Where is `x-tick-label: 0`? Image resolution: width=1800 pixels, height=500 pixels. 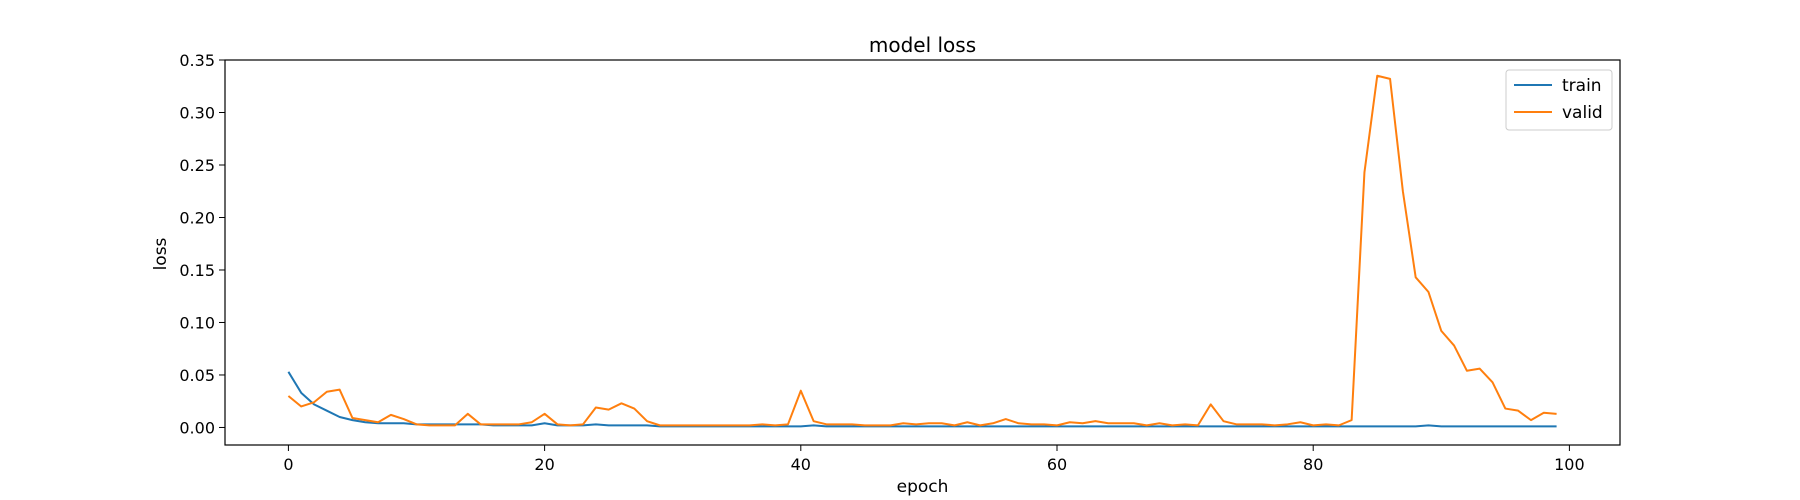
x-tick-label: 0 is located at coordinates (288, 464).